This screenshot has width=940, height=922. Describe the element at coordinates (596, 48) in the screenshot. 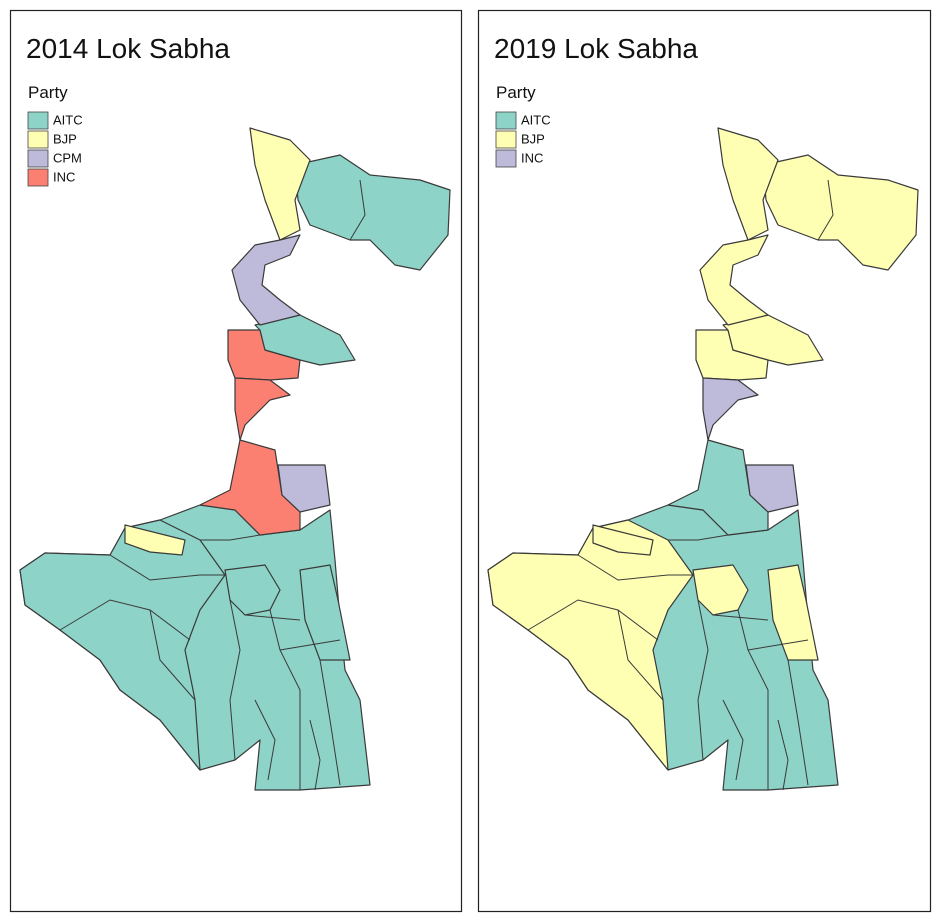

I see `panel-title: 2019 Lok Sabha` at that location.